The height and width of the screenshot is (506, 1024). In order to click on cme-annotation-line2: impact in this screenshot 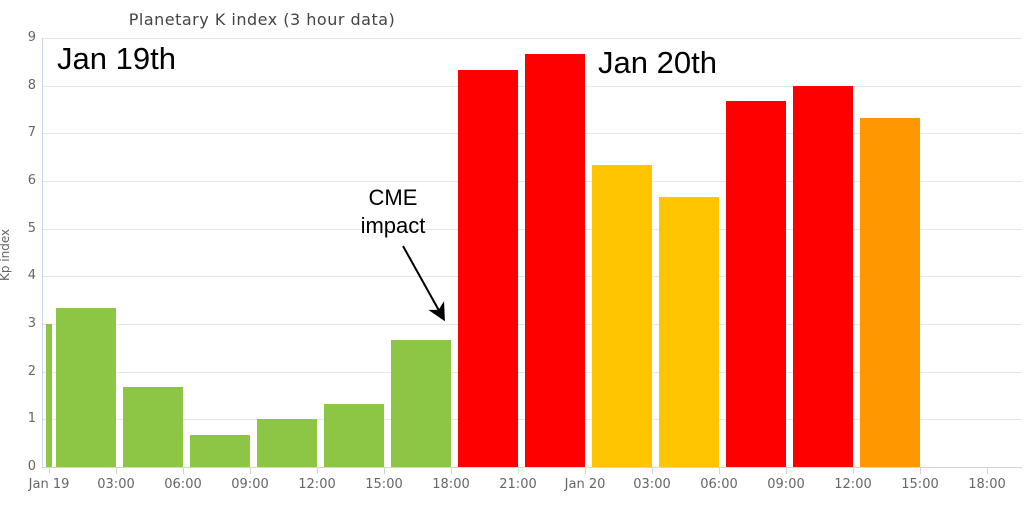, I will do `click(393, 225)`.